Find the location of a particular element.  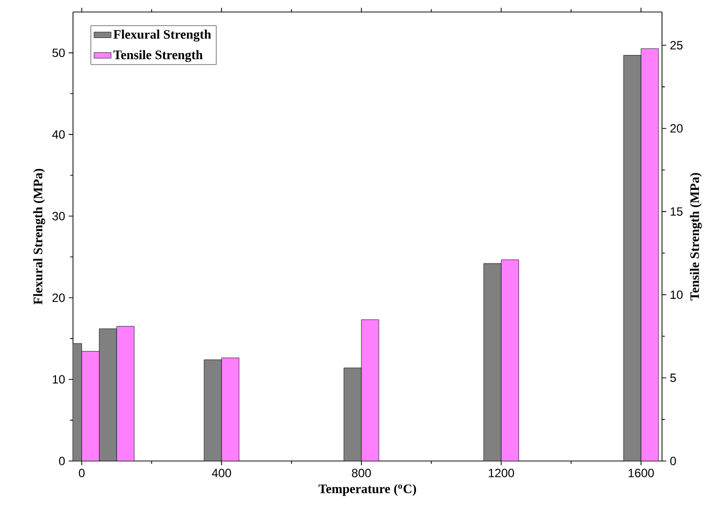

y2-tick-label: 20 is located at coordinates (676, 128).